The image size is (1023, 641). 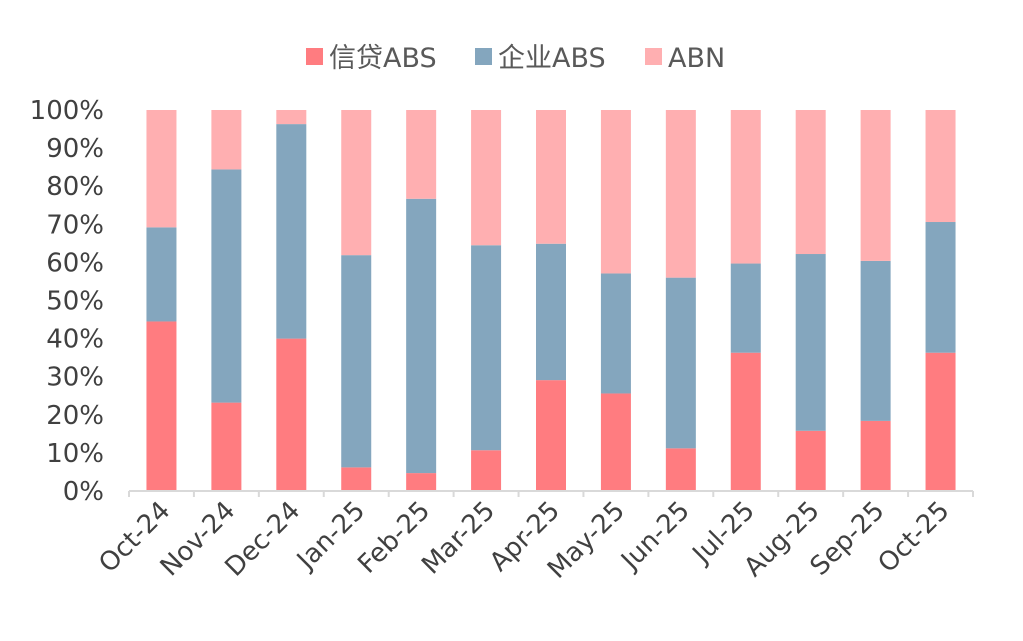 What do you see at coordinates (848, 539) in the screenshot?
I see `x-tick-label: Sep-25` at bounding box center [848, 539].